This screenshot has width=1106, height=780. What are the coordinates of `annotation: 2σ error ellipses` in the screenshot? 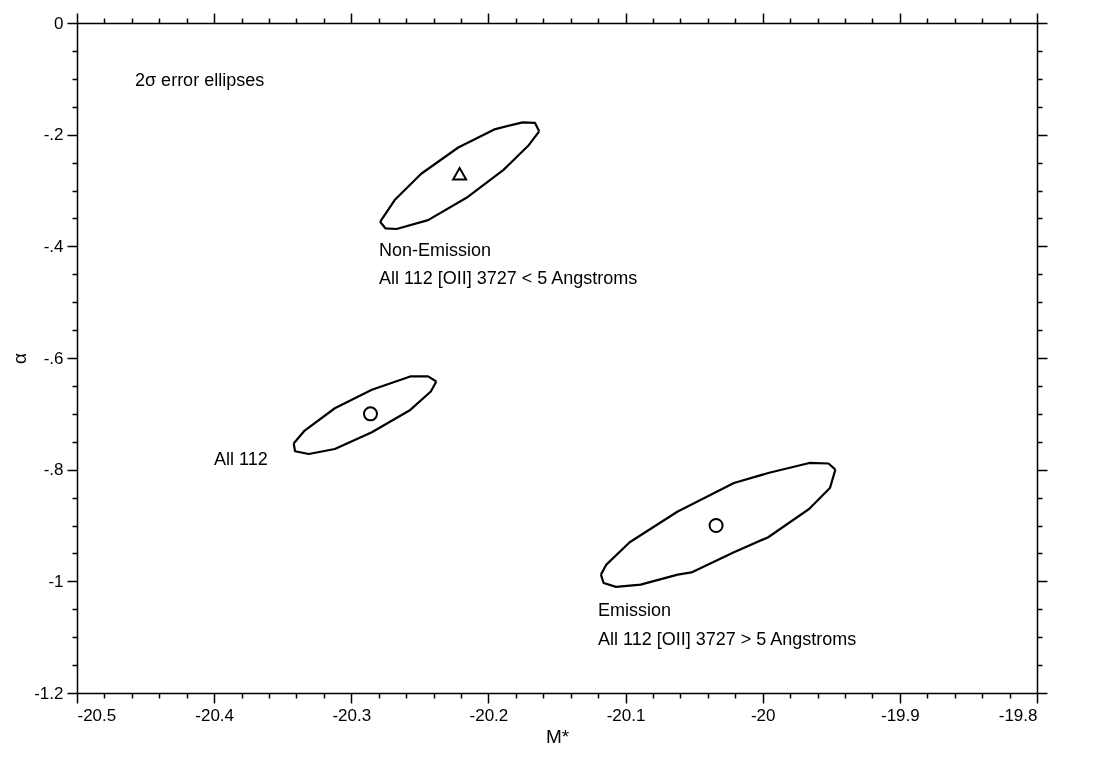 It's located at (200, 80).